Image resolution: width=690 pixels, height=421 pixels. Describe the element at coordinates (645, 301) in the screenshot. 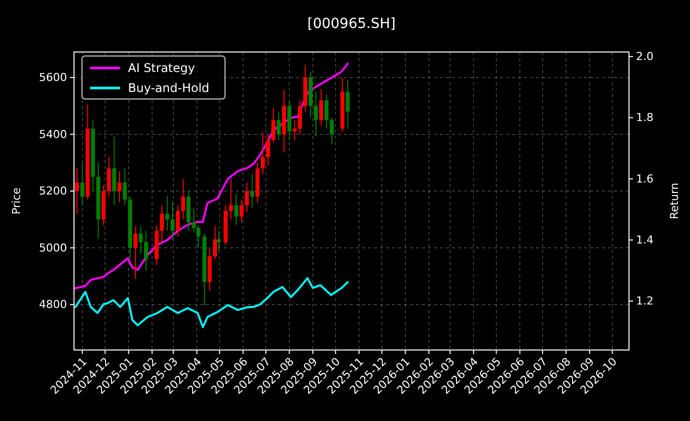

I see `y2-tick-label: 1.2` at that location.